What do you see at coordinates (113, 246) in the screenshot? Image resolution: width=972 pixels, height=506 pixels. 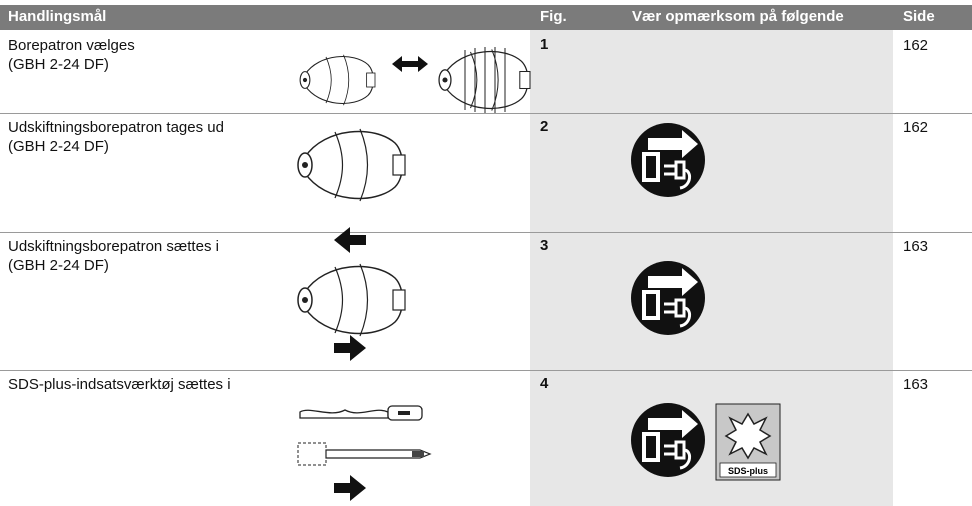 I see `action: Udskiftningsborepatron sættes i` at bounding box center [113, 246].